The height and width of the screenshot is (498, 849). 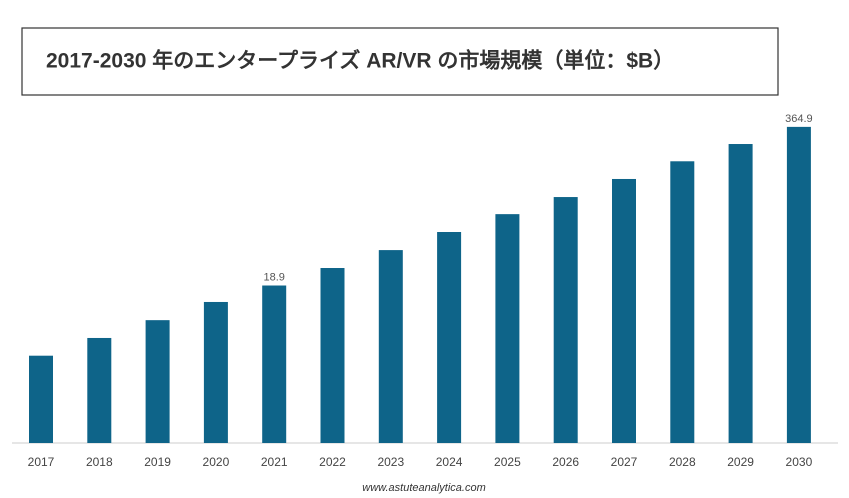 What do you see at coordinates (799, 462) in the screenshot?
I see `x-tick-label: 2030` at bounding box center [799, 462].